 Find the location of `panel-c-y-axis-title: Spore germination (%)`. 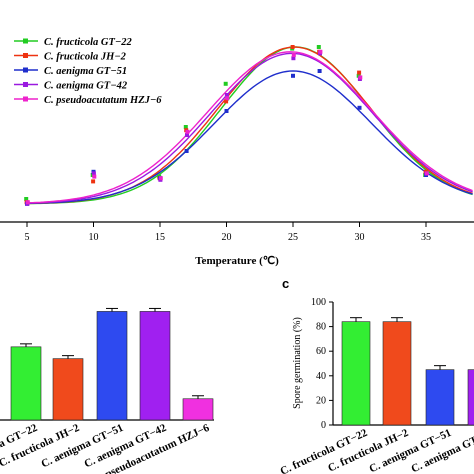

panel-c-y-axis-title: Spore germination (%) is located at coordinates (297, 363).